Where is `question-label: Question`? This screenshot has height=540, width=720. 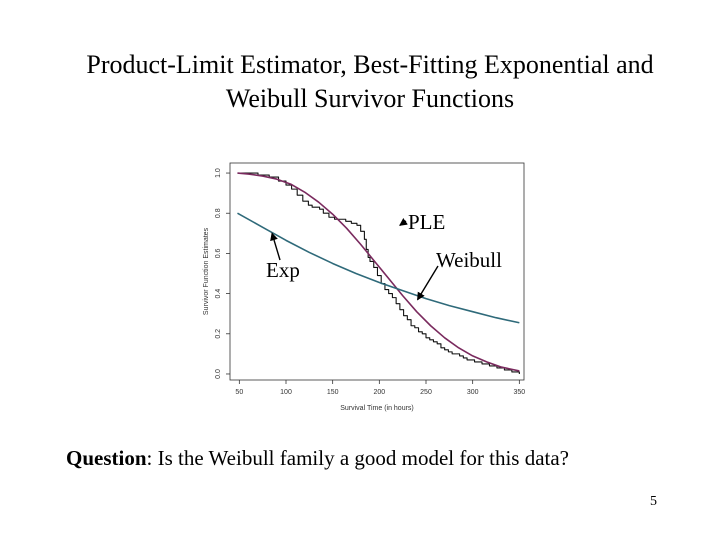
question-label: Question is located at coordinates (106, 458).